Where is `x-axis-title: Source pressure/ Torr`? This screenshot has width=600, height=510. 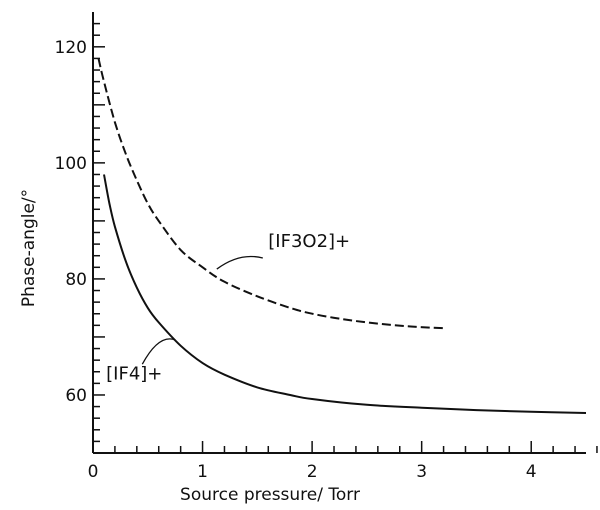 x-axis-title: Source pressure/ Torr is located at coordinates (270, 495).